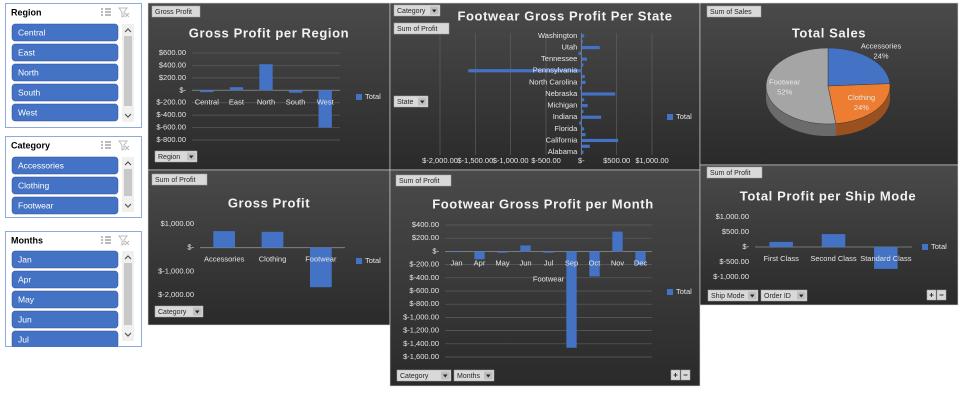 The width and height of the screenshot is (964, 395). What do you see at coordinates (36, 205) in the screenshot?
I see `slicer-item-label: Footwear` at bounding box center [36, 205].